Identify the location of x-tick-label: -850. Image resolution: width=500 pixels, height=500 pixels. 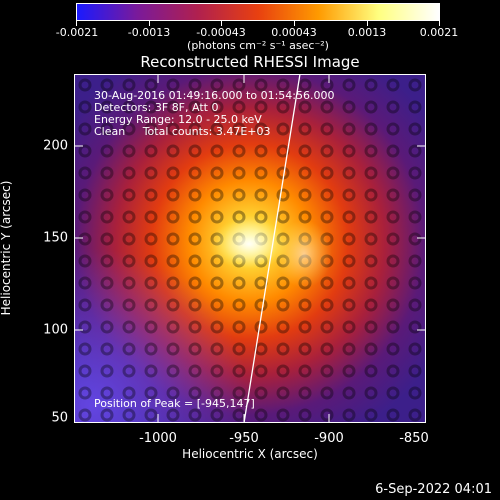
(414, 438).